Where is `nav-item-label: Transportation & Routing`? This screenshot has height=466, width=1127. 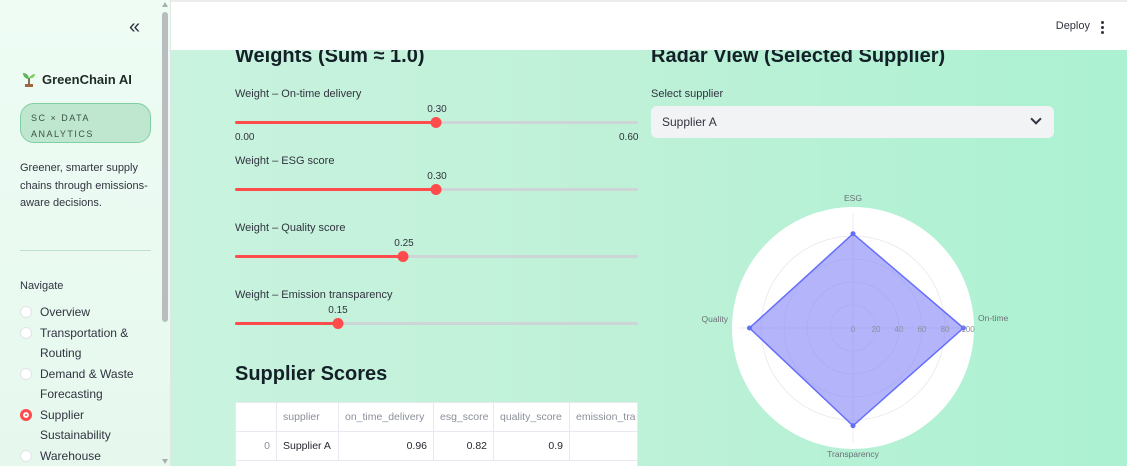 nav-item-label: Transportation & Routing is located at coordinates (84, 343).